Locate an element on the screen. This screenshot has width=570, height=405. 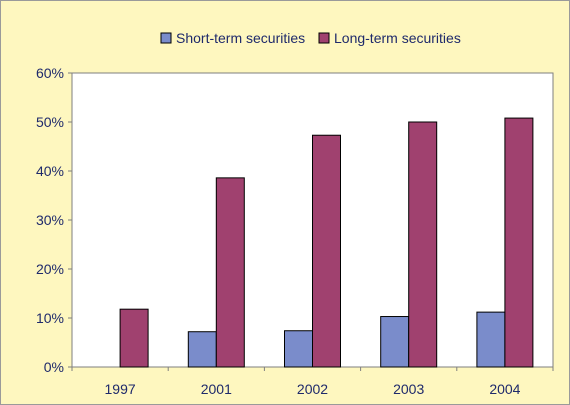
y-tick-label: 40% is located at coordinates (50, 171).